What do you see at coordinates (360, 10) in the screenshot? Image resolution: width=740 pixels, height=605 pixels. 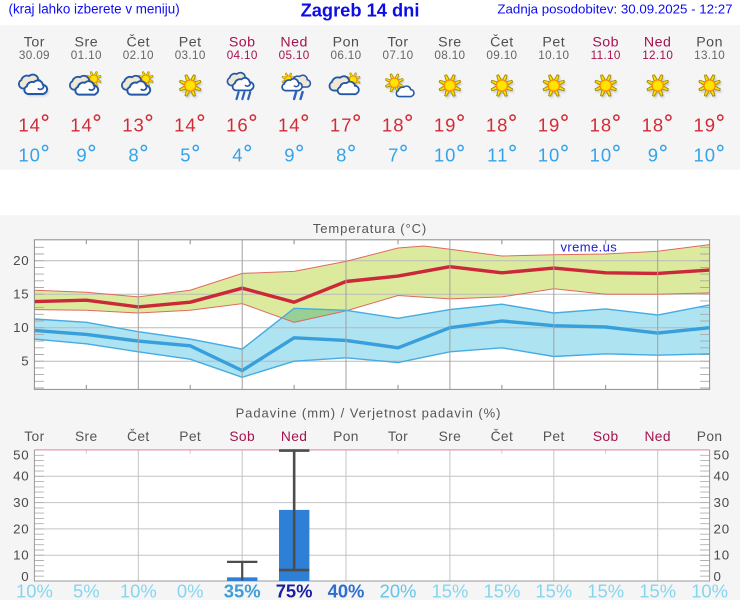 I see `svg-text: Zagreb 14 dni` at bounding box center [360, 10].